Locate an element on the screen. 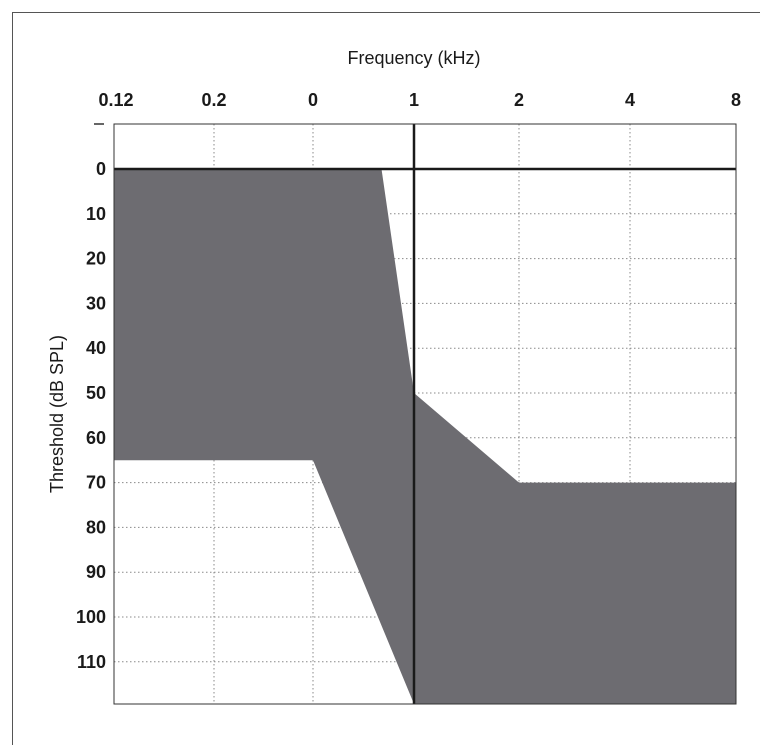 Image resolution: width=760 pixels, height=745 pixels. x-tick-label: 4 is located at coordinates (630, 100).